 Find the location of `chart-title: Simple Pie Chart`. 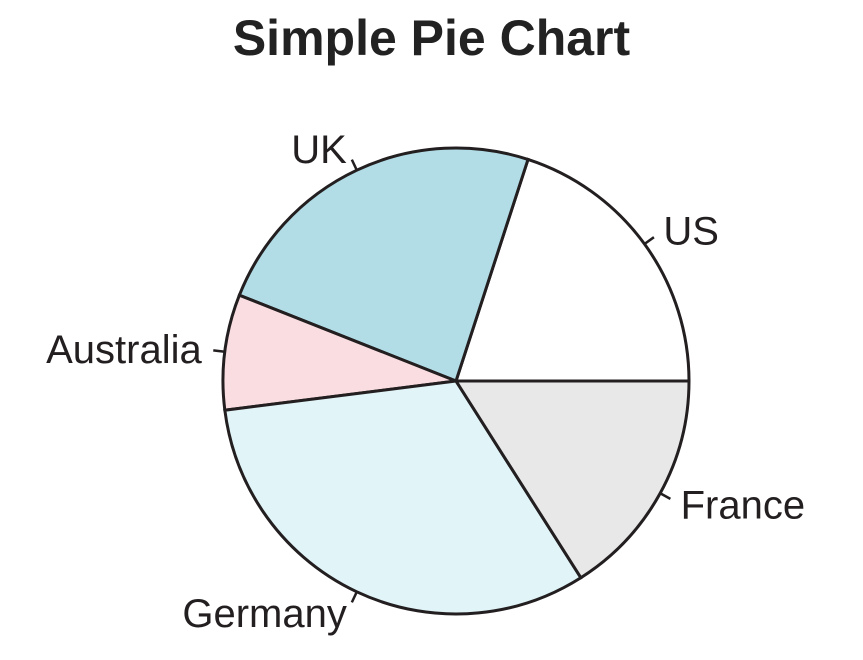

chart-title: Simple Pie Chart is located at coordinates (431, 38).